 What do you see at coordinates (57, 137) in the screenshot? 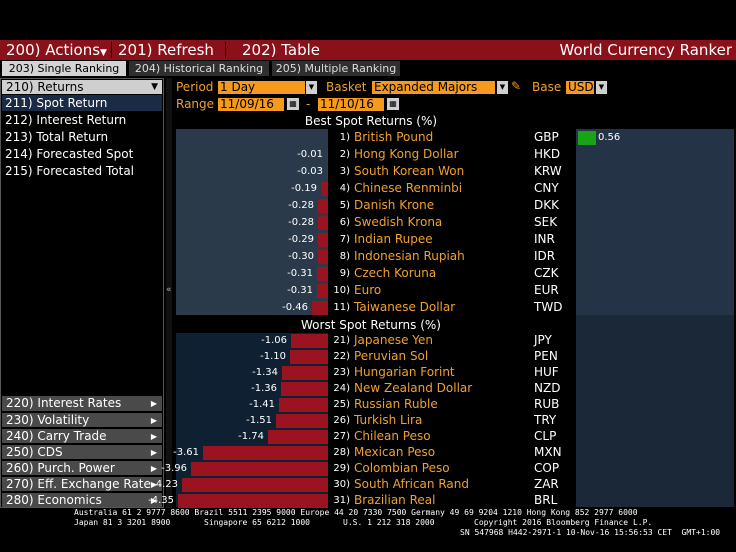
I see `sidebar-item-total-return: 213) Total Return` at bounding box center [57, 137].